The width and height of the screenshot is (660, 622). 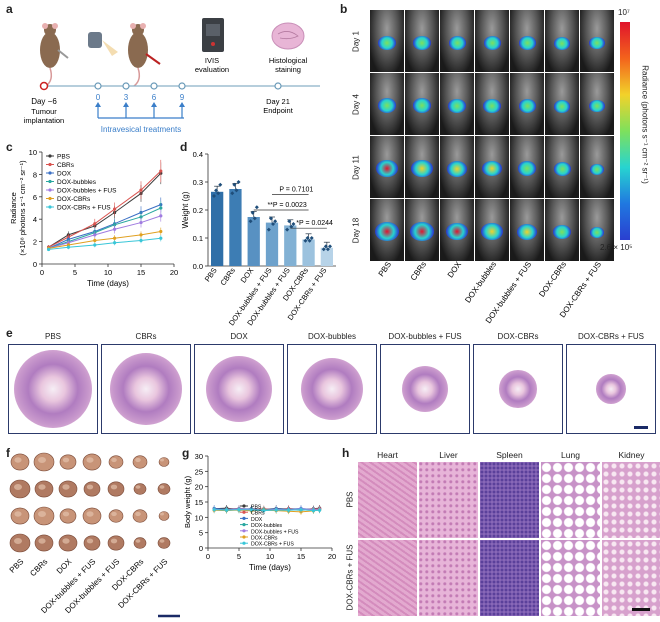 I want to click on panel-label-b: b, so click(x=344, y=9).